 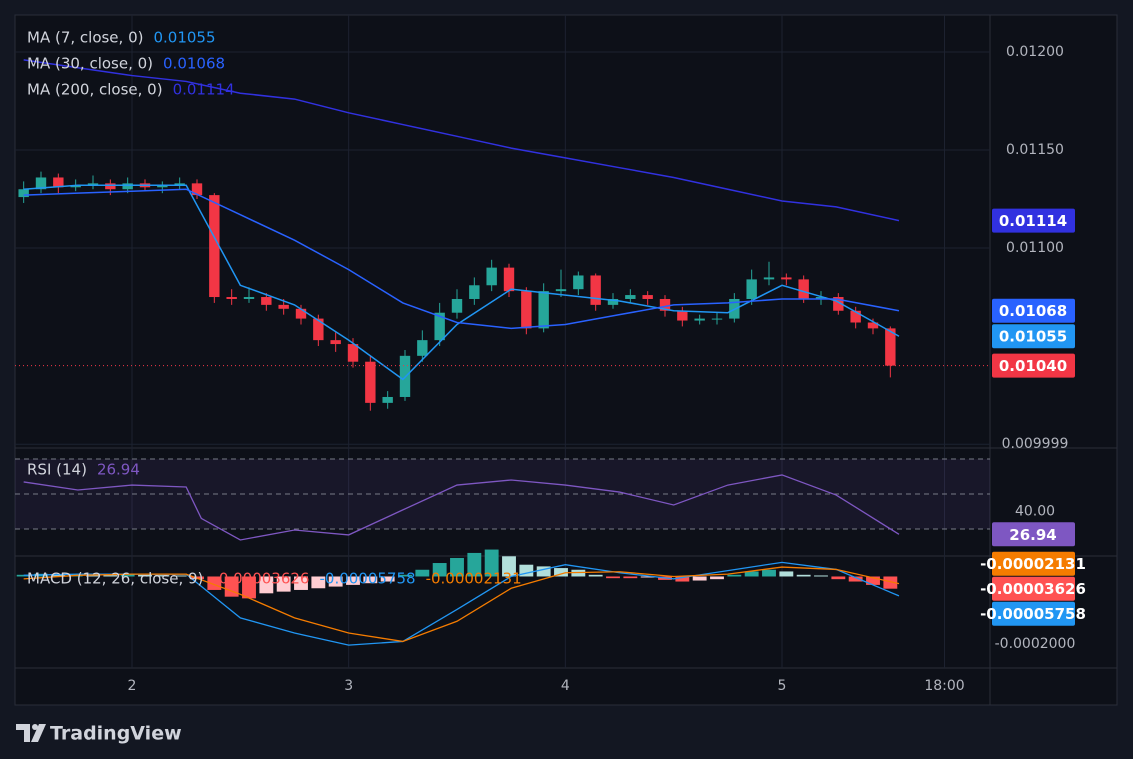 I want to click on legend-text: MA (7, close, 0), so click(x=85, y=38).